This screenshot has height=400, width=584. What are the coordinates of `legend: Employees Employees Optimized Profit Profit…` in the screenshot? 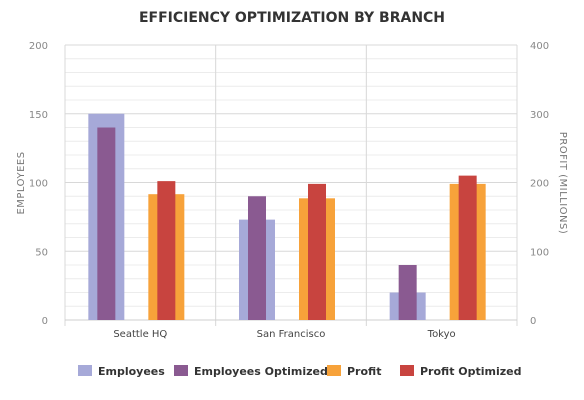 It's located at (300, 371).